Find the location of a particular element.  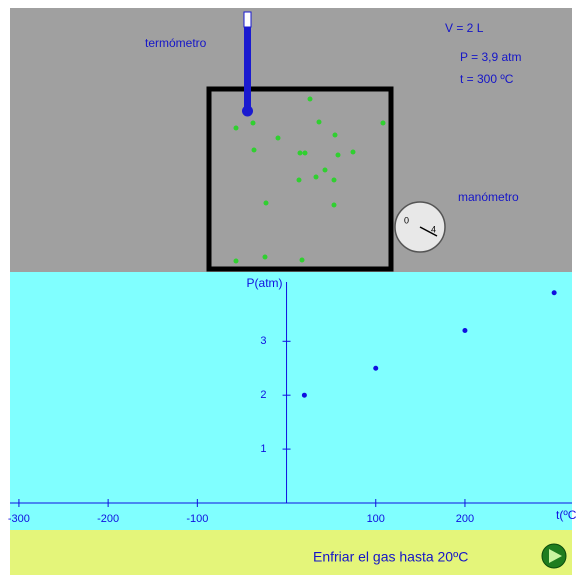

gauge-min: 0 is located at coordinates (406, 220).